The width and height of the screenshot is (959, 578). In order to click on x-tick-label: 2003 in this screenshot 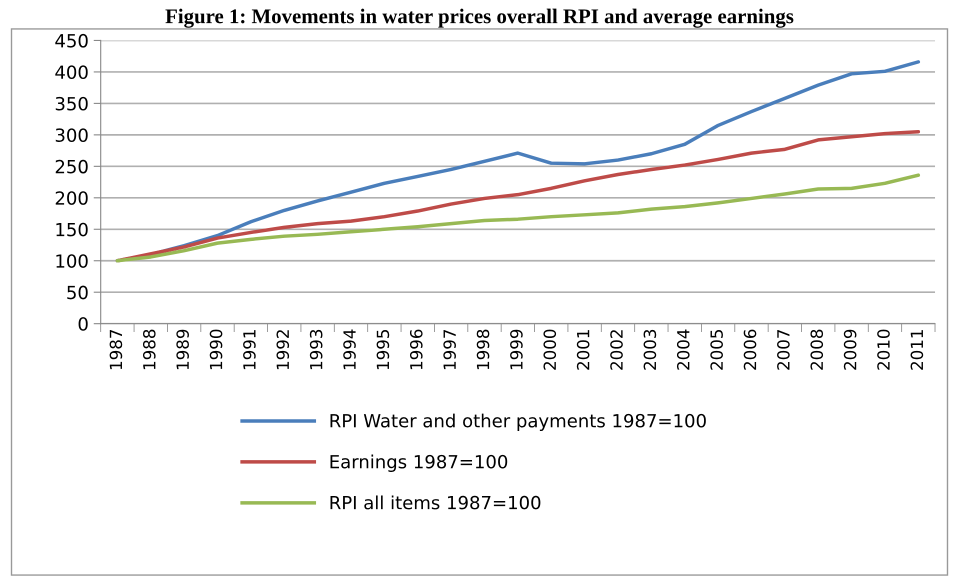, I will do `click(650, 350)`.